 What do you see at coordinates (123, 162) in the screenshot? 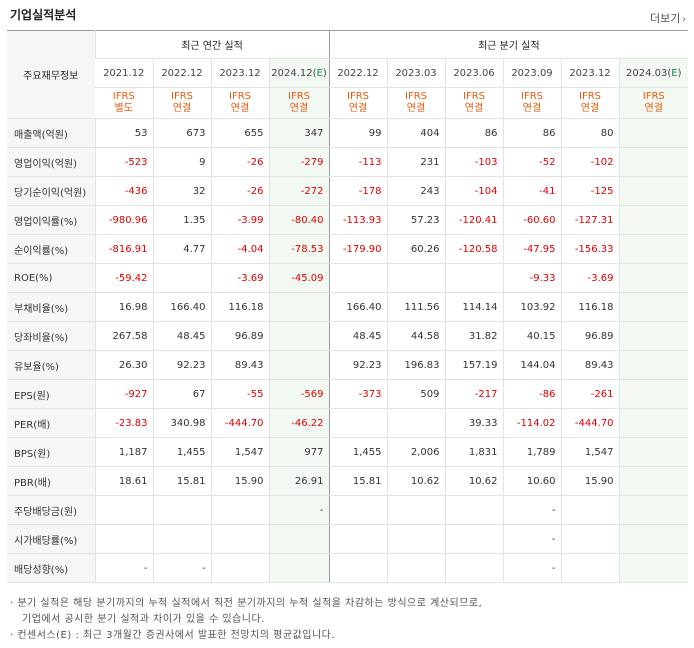
I see `table-cell: -523` at bounding box center [123, 162].